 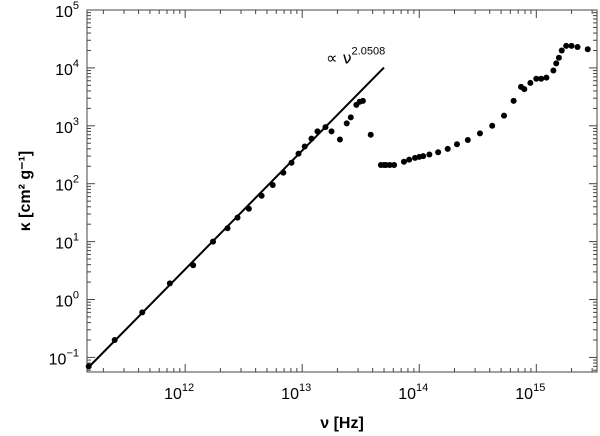 What do you see at coordinates (25, 191) in the screenshot?
I see `y-axis-label: κ [cm² g⁻¹]` at bounding box center [25, 191].